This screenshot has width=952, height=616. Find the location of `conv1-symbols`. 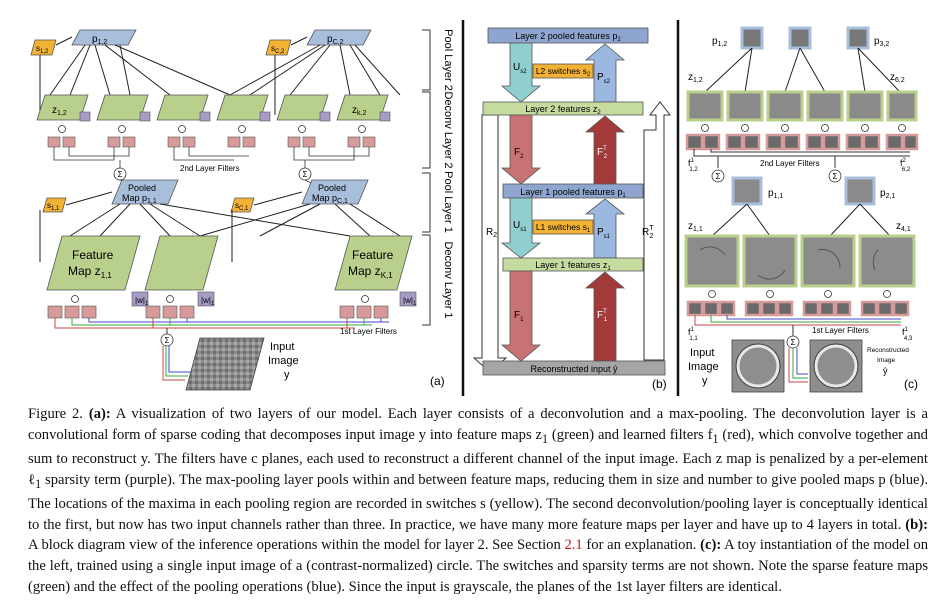

conv1-symbols is located at coordinates (220, 299).